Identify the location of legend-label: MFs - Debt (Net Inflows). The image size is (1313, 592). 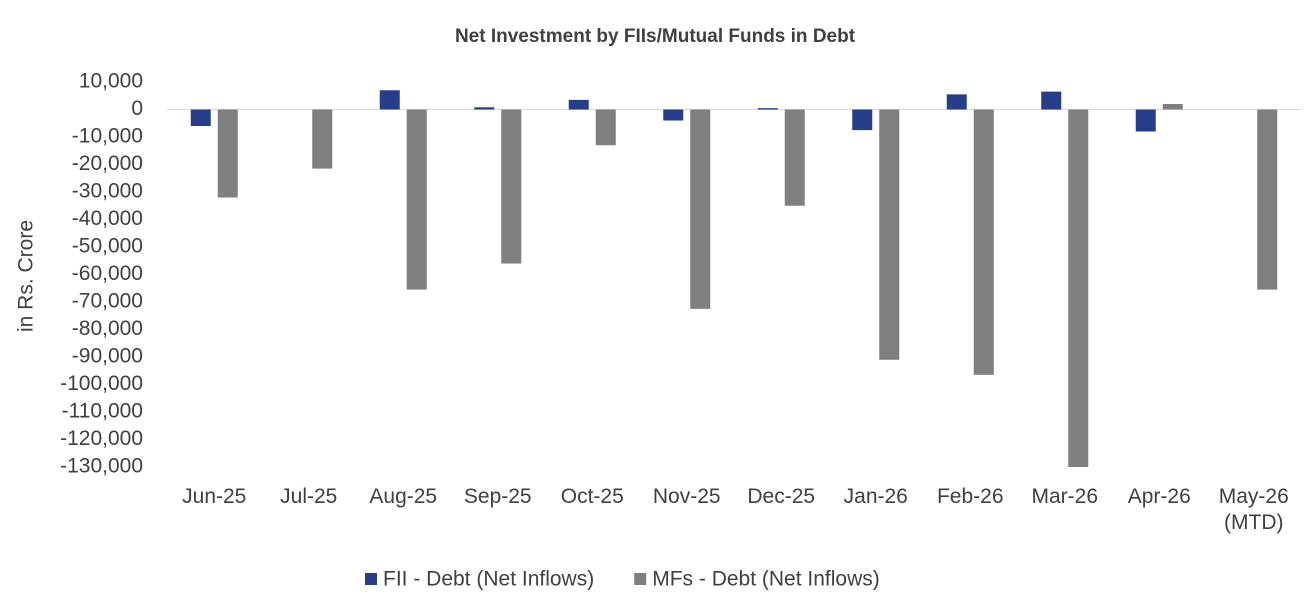
(766, 579).